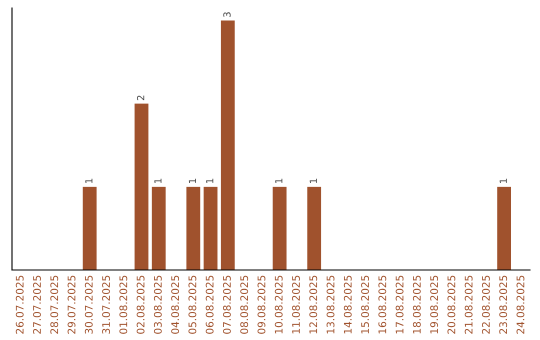 The height and width of the screenshot is (340, 540). What do you see at coordinates (123, 305) in the screenshot?
I see `x-tick-label: 01.08.2025` at bounding box center [123, 305].